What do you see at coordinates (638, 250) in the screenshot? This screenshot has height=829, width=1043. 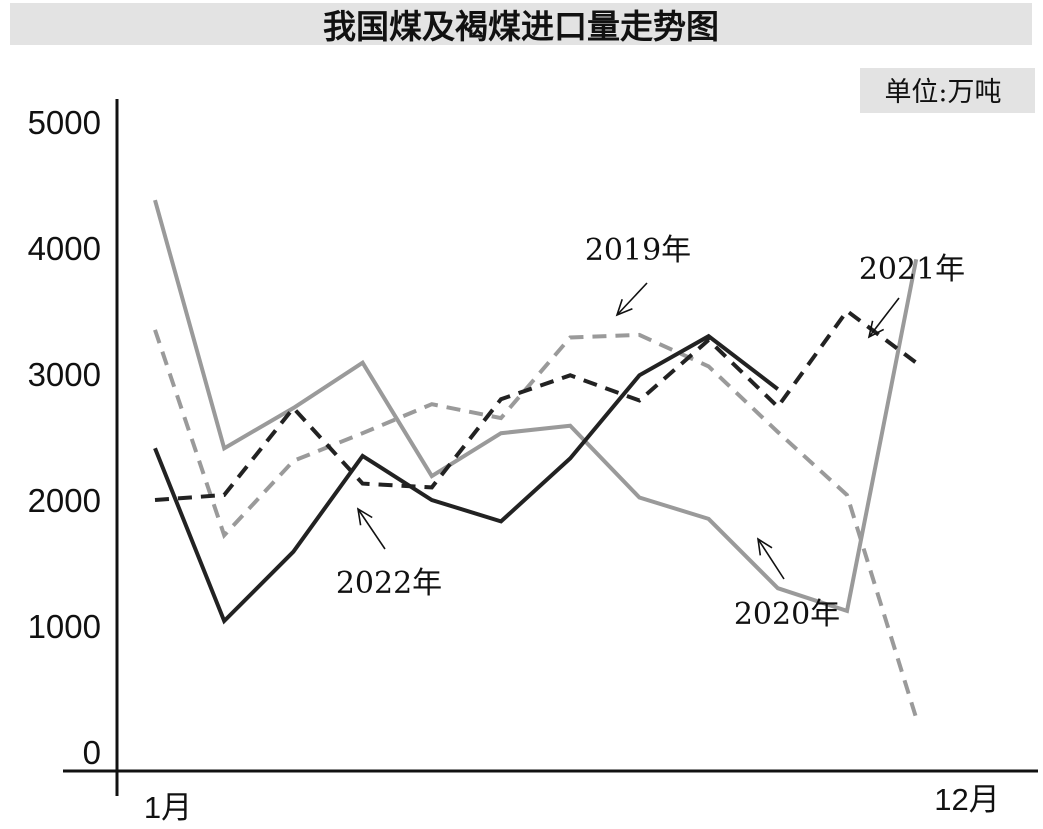 I see `annotation-label: 2019年` at bounding box center [638, 250].